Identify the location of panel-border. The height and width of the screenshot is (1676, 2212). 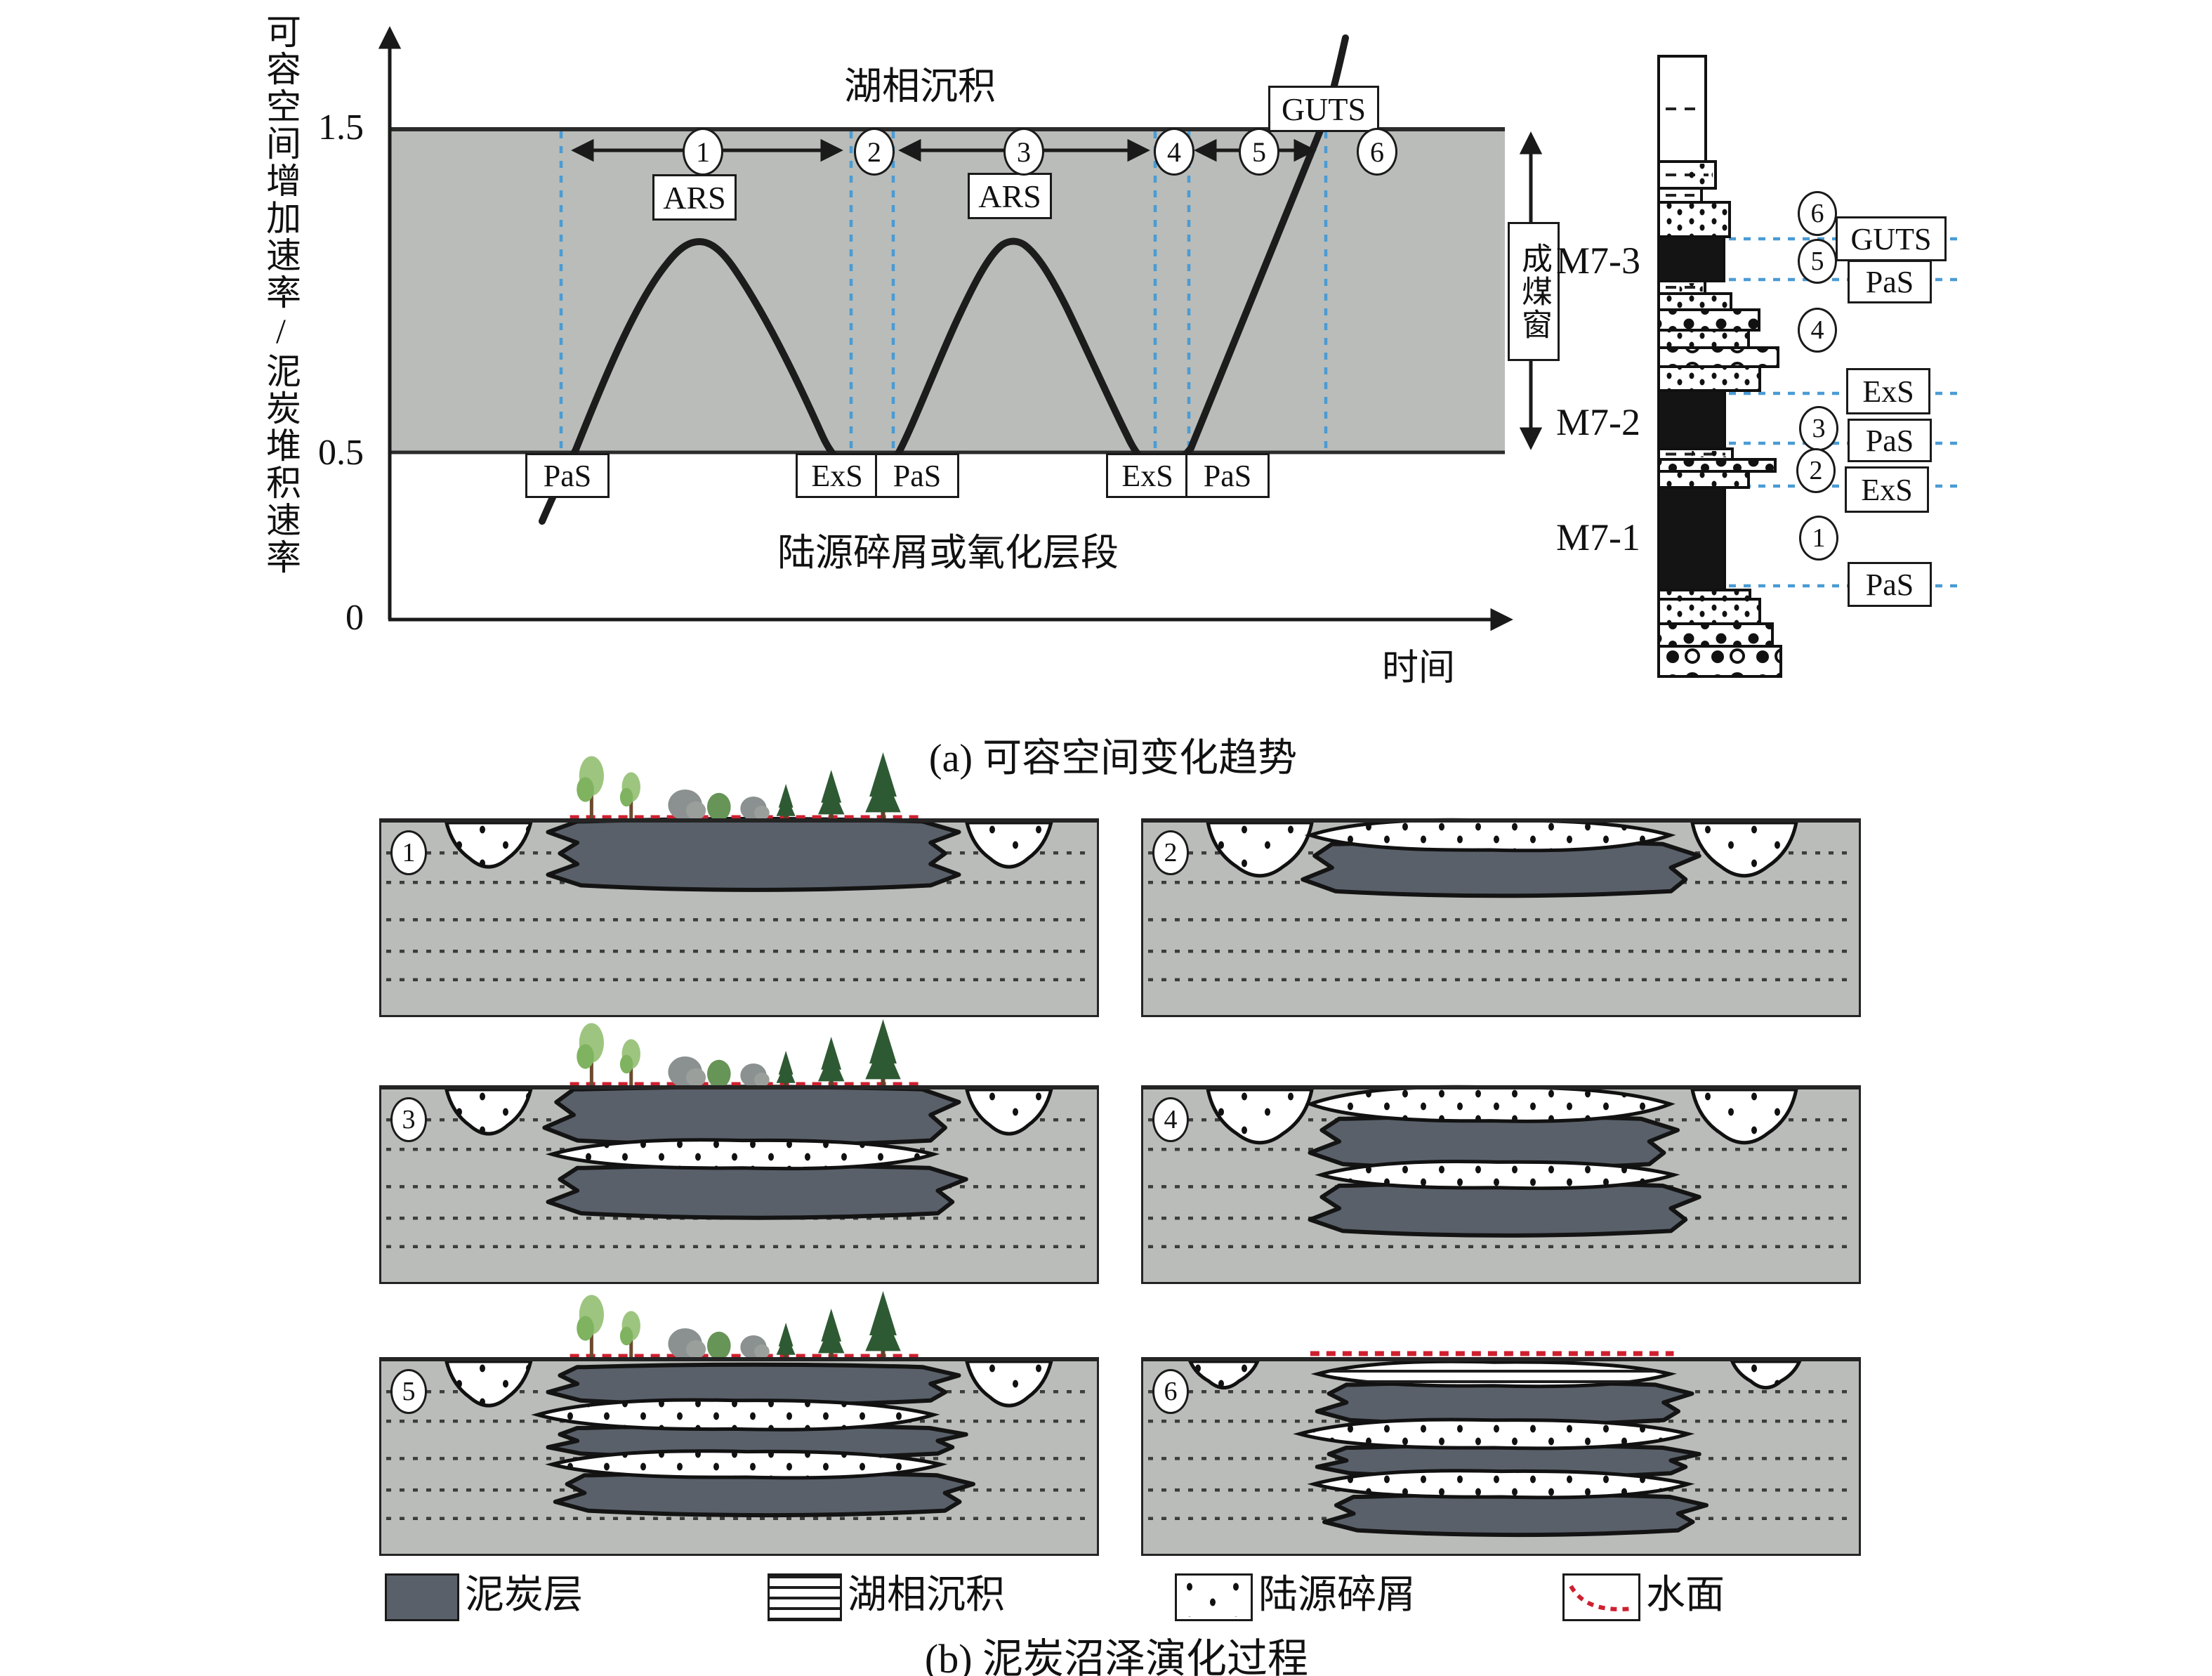
(739, 1456).